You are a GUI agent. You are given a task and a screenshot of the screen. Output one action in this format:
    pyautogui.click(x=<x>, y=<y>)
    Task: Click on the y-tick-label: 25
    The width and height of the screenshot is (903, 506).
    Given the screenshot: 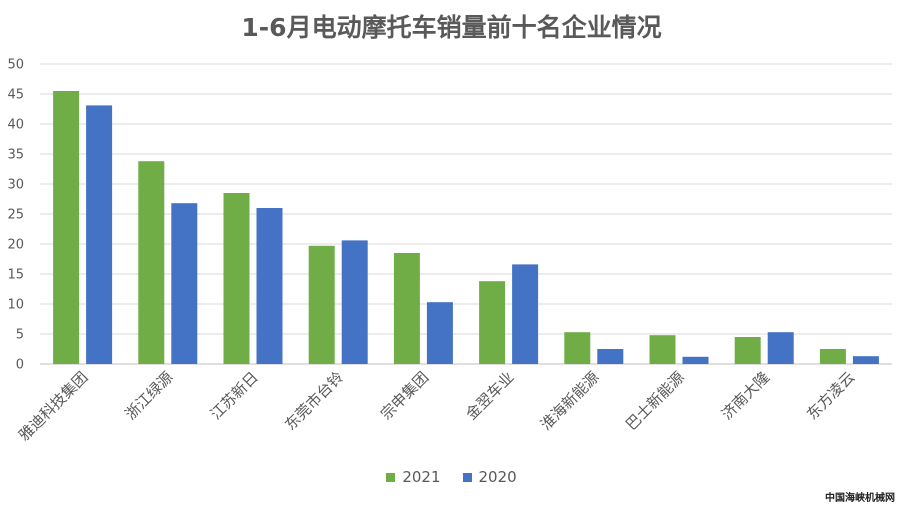 What is the action you would take?
    pyautogui.click(x=15, y=215)
    